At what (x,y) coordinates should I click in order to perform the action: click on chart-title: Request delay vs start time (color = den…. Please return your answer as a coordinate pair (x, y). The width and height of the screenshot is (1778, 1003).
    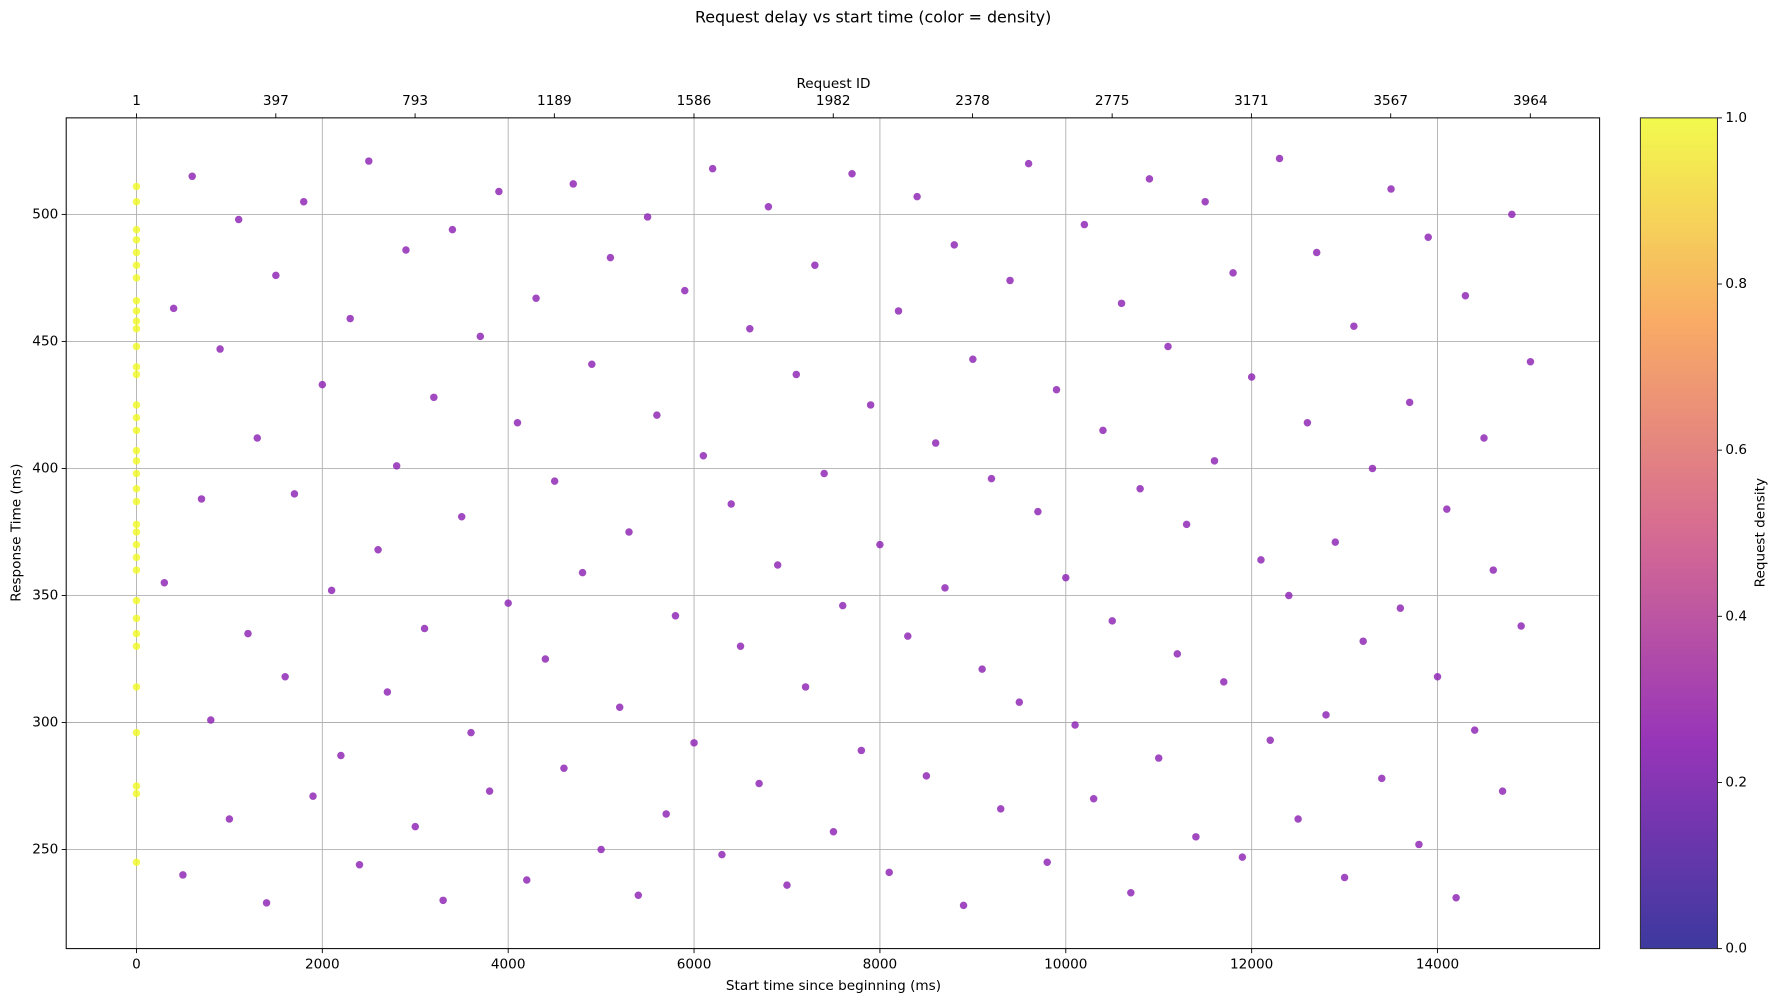
    Looking at the image, I should click on (873, 17).